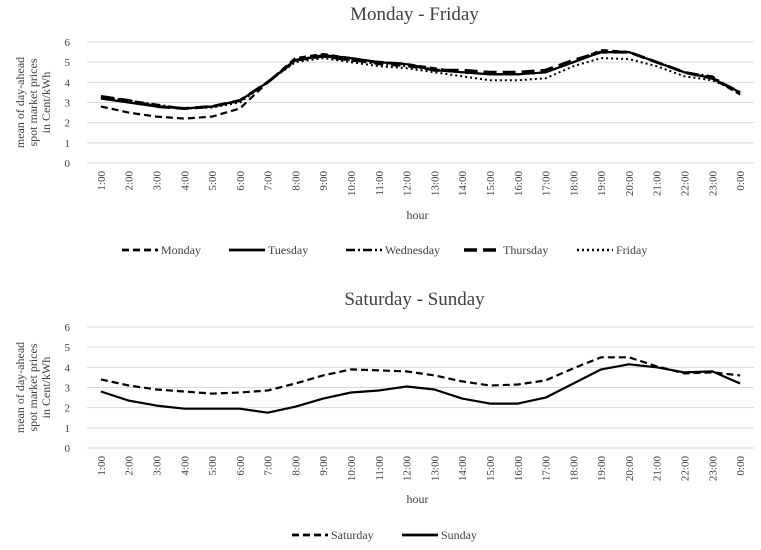 The image size is (761, 550). I want to click on series-line-sunday, so click(420, 388).